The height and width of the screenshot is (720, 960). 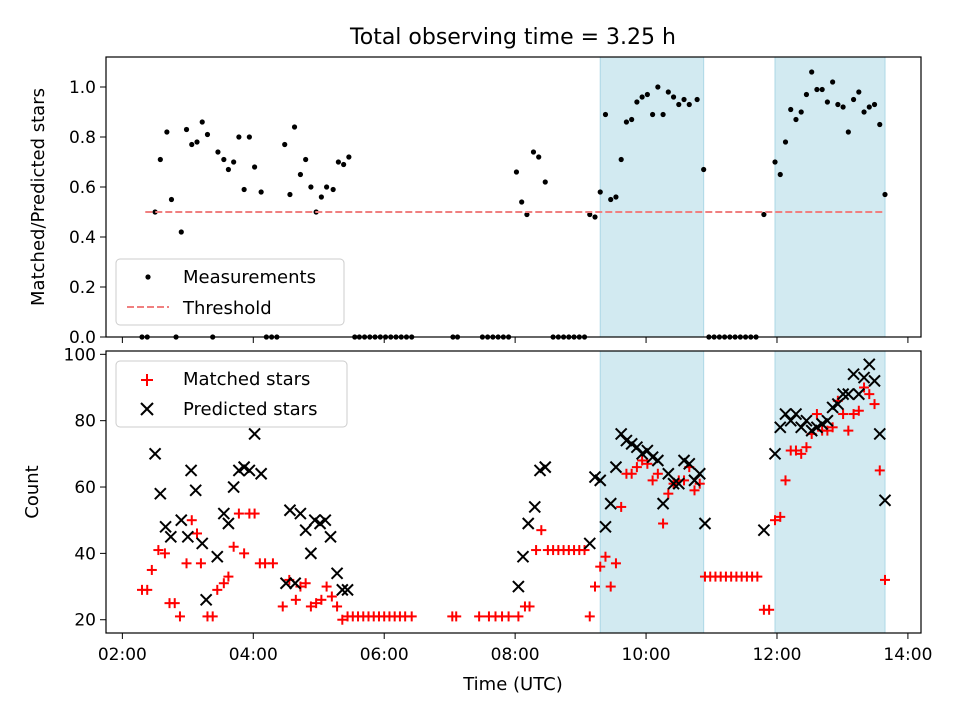 What do you see at coordinates (512, 37) in the screenshot?
I see `figure-title: Total observing time = 3.25 h` at bounding box center [512, 37].